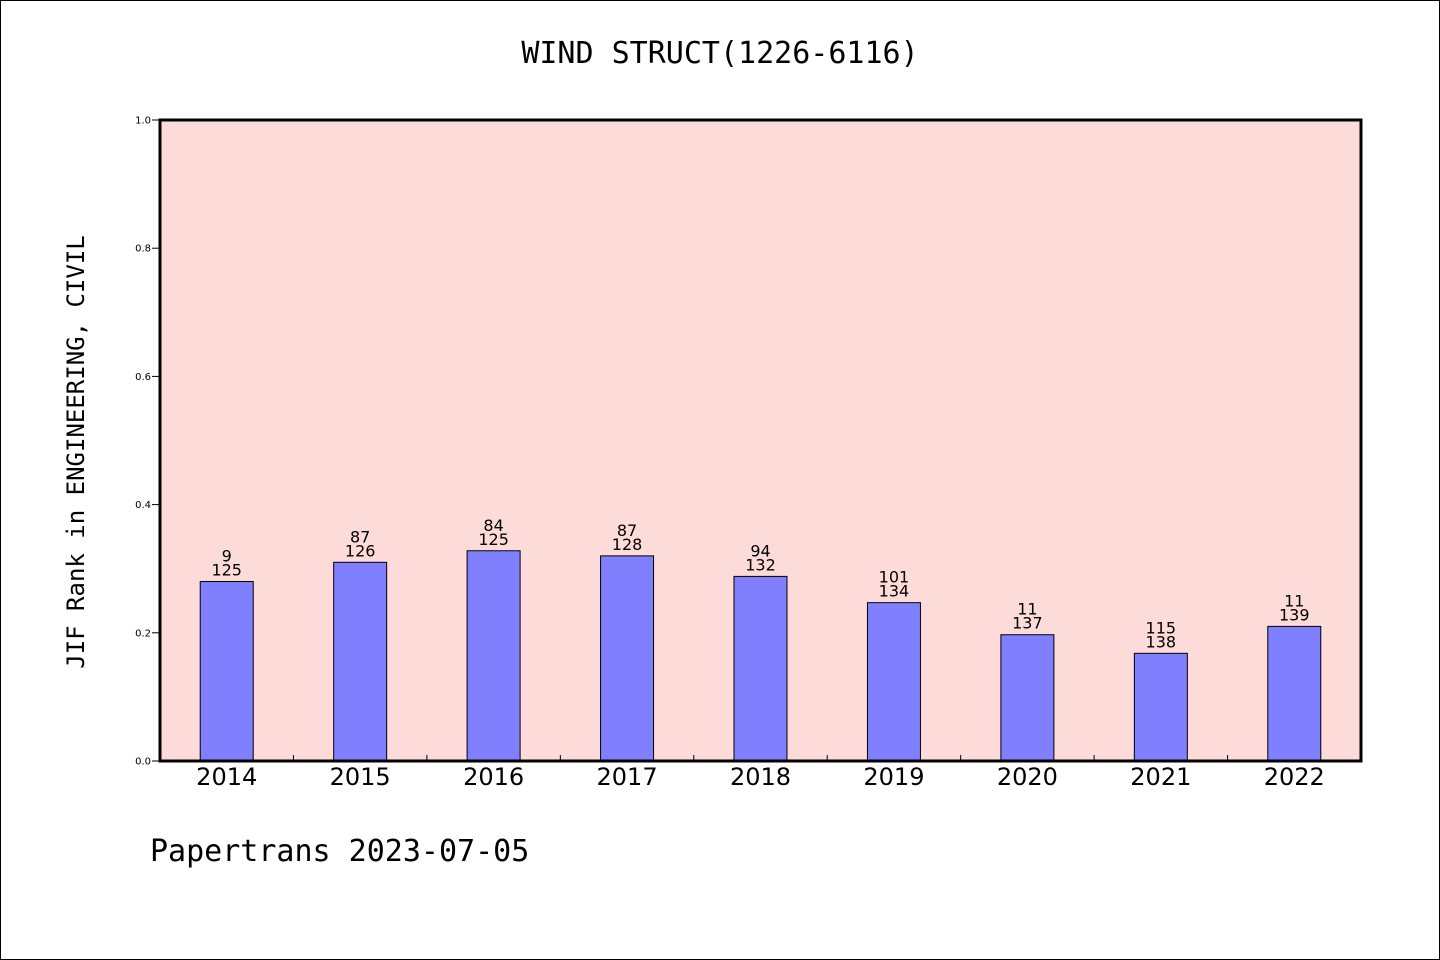 The image size is (1440, 960). What do you see at coordinates (1161, 627) in the screenshot?
I see `bar-rank-label: 115` at bounding box center [1161, 627].